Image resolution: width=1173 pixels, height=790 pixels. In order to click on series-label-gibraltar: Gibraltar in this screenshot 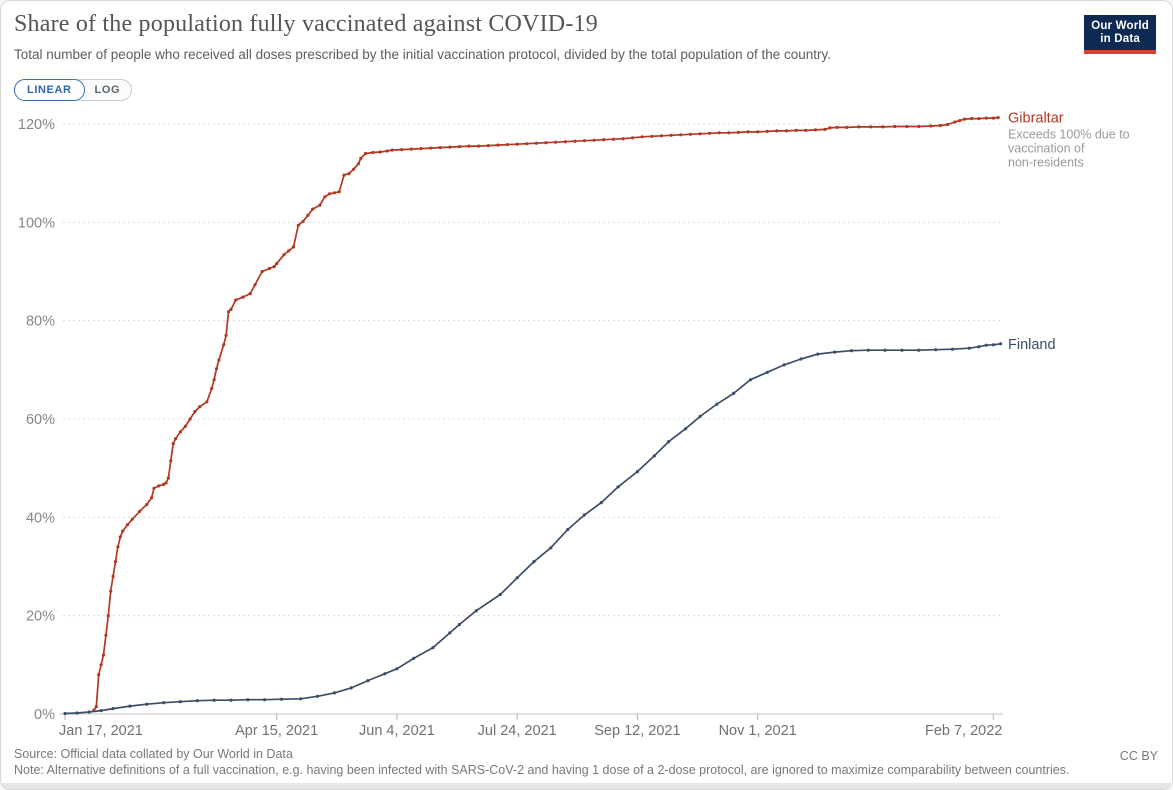, I will do `click(1036, 119)`.